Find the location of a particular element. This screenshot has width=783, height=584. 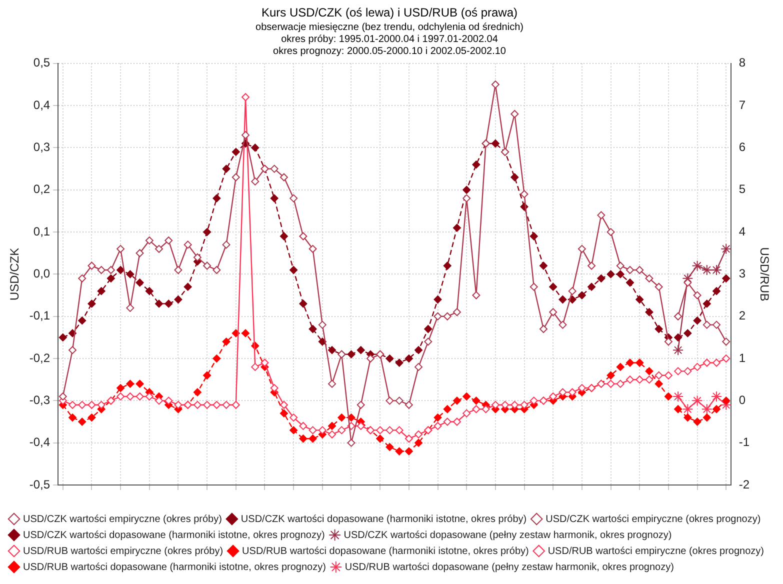

y2-axis-title: USD/RUB is located at coordinates (764, 274).